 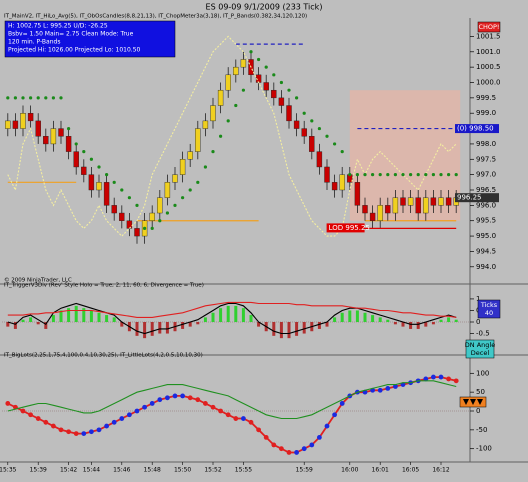 What do you see at coordinates (90, 39) in the screenshot?
I see `info-box` at bounding box center [90, 39].